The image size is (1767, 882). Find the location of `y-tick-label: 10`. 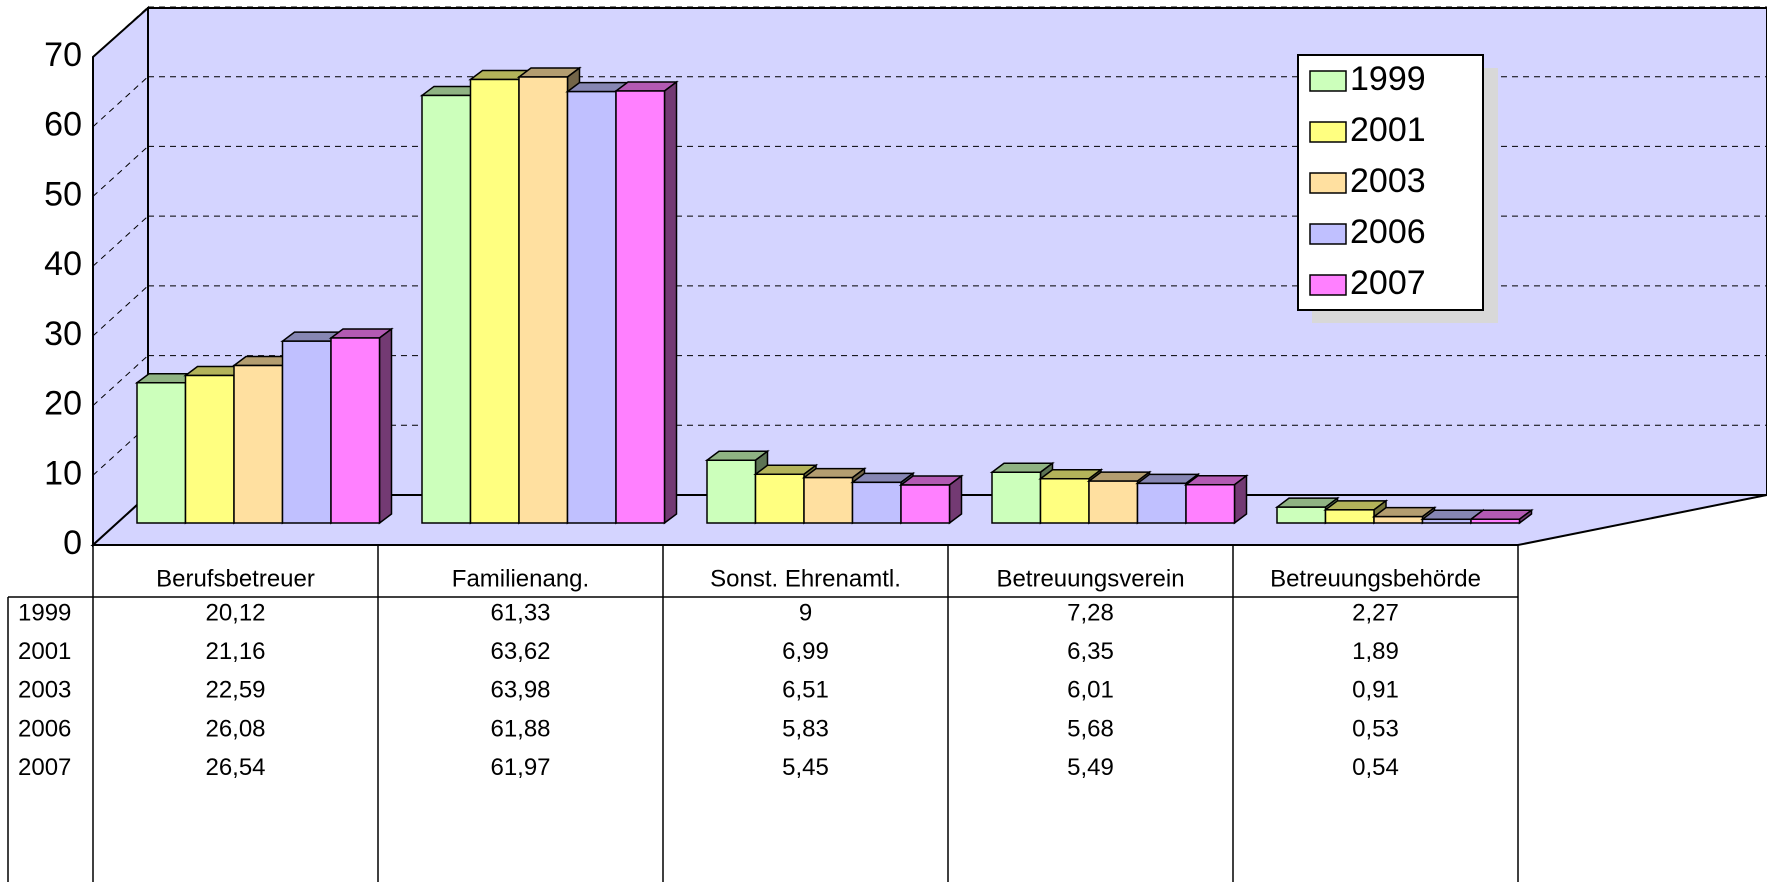

y-tick-label: 10 is located at coordinates (63, 473).